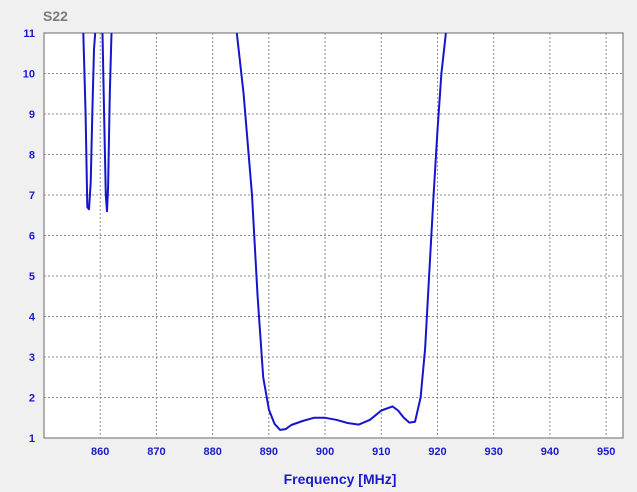  What do you see at coordinates (494, 452) in the screenshot?
I see `x-tick-label: 930` at bounding box center [494, 452].